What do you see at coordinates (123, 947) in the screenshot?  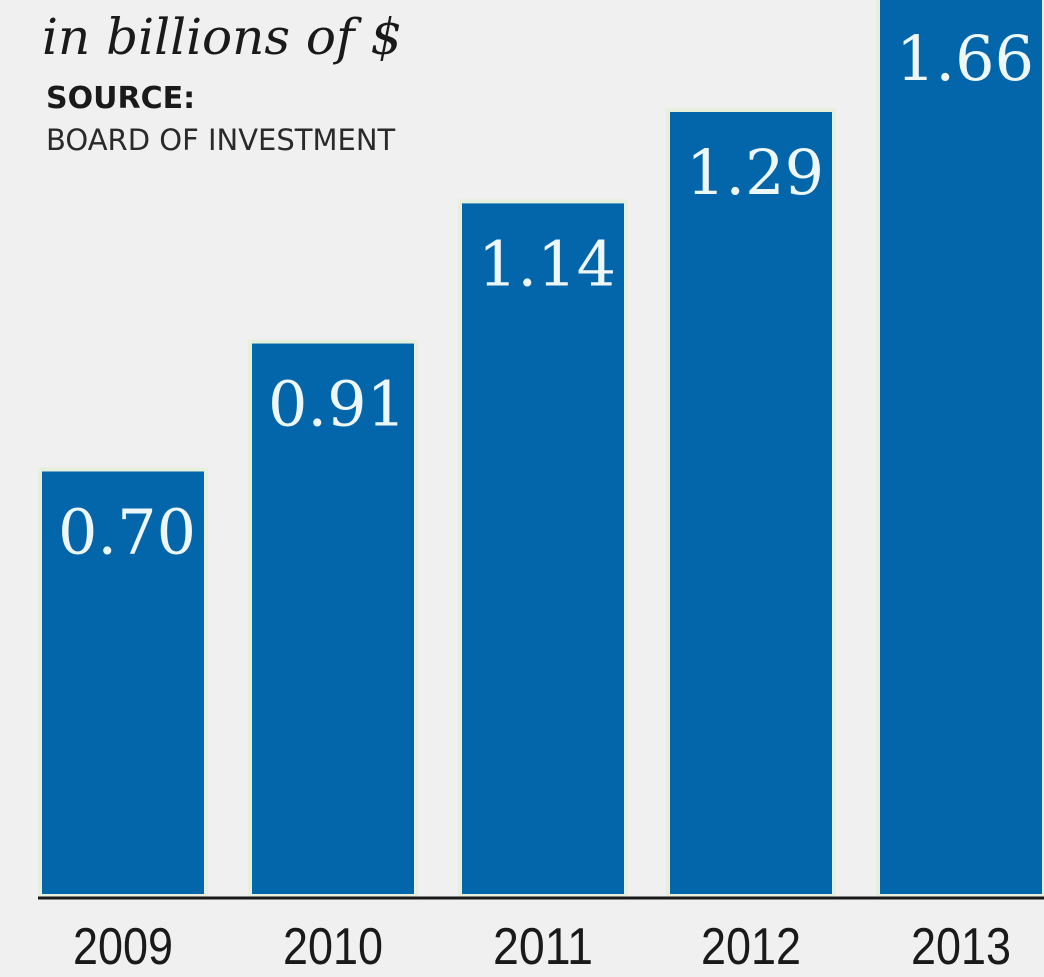 I see `x-tick-label-2009: 2009` at bounding box center [123, 947].